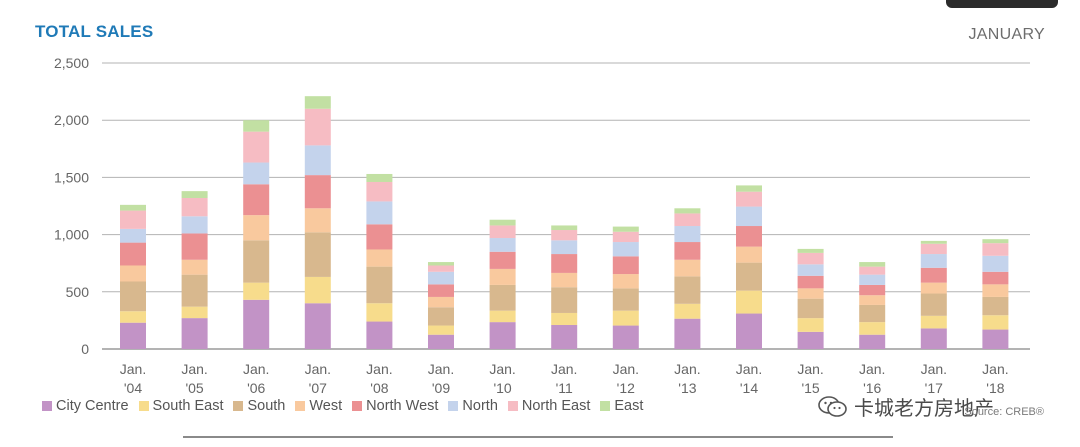 This screenshot has height=447, width=1080. Describe the element at coordinates (626, 387) in the screenshot. I see `x-tick-label: '12` at that location.